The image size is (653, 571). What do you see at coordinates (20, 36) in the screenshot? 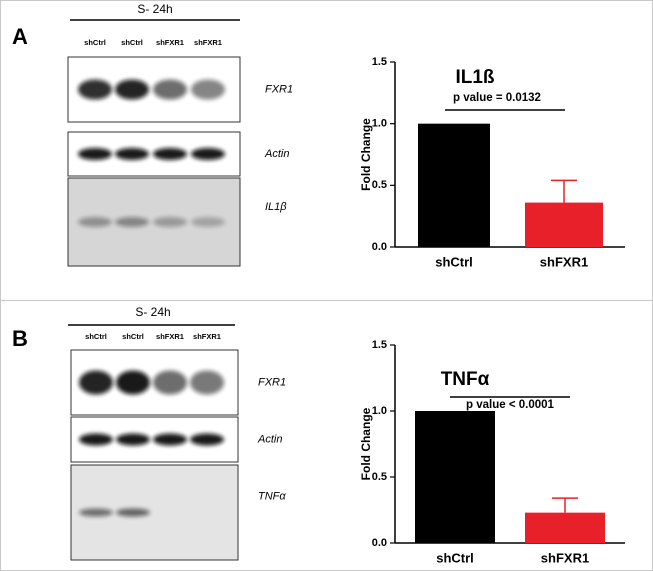
I see `panel-letter: A` at bounding box center [20, 36].